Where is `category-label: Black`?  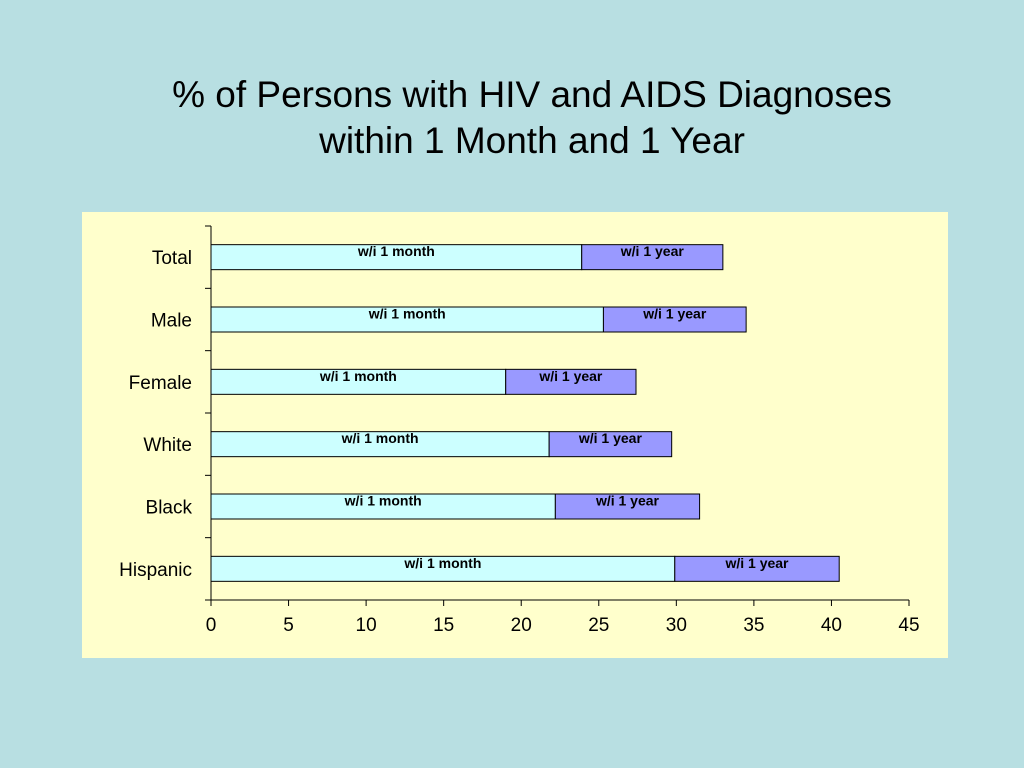 category-label: Black is located at coordinates (169, 508).